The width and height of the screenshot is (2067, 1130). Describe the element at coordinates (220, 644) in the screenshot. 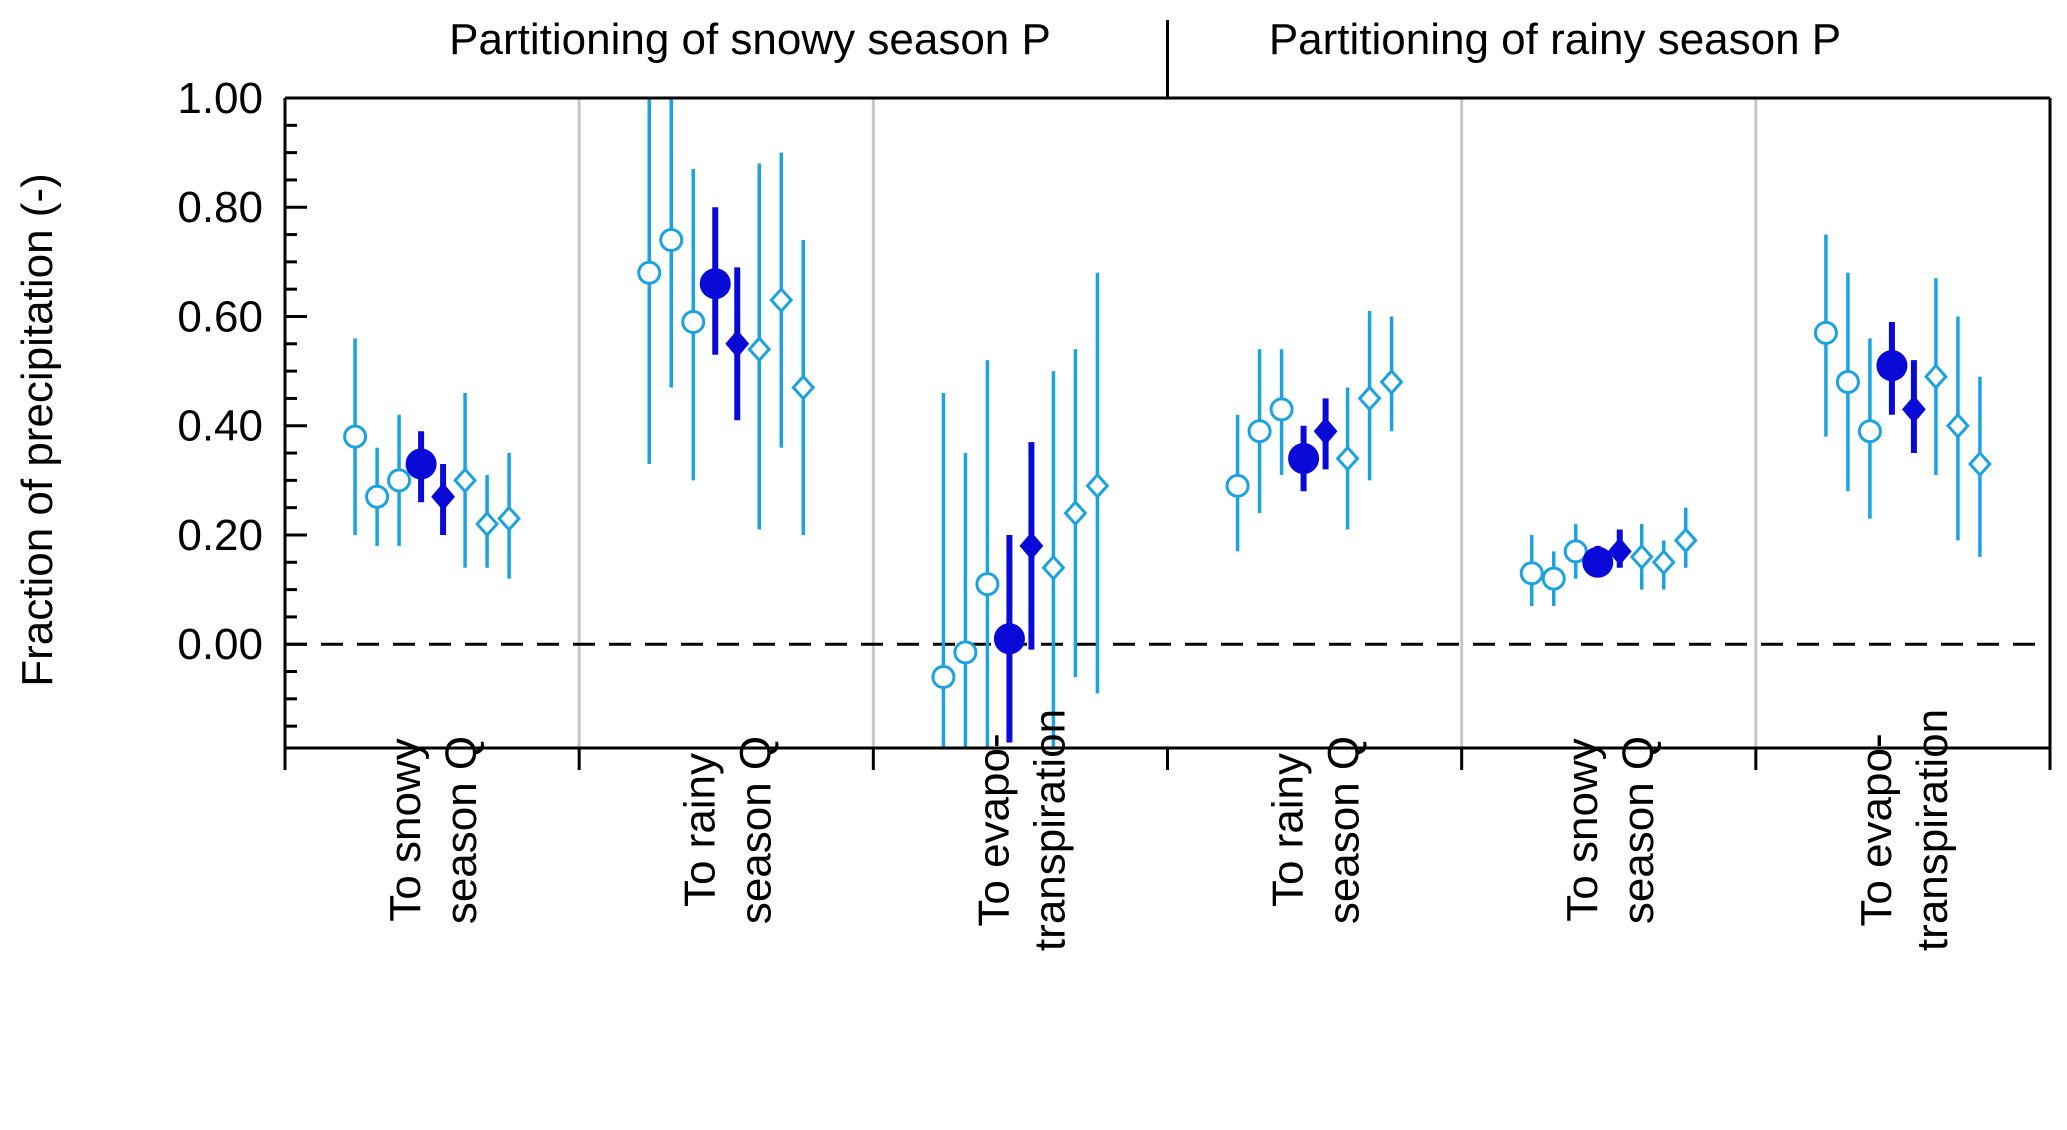

I see `y-tick-label: 0.00` at that location.